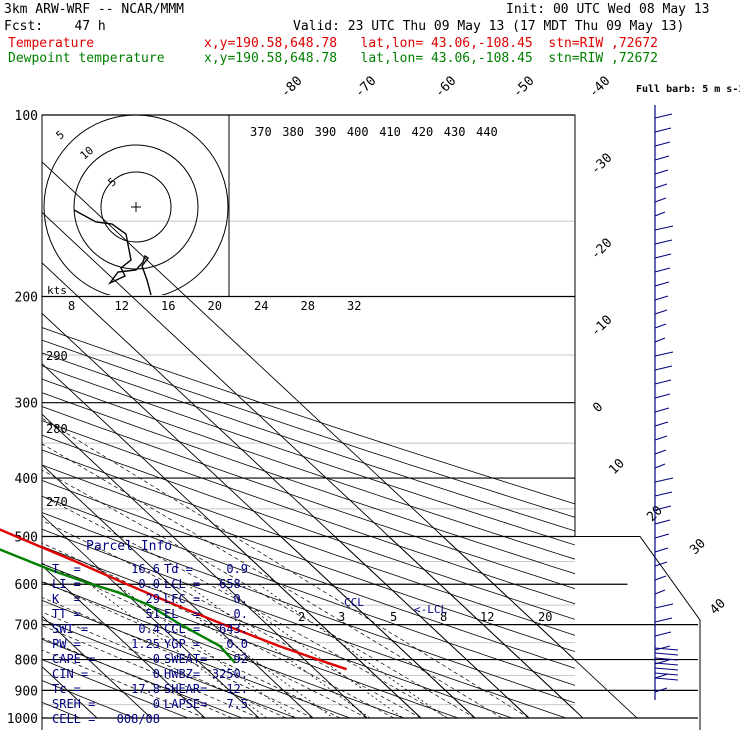 The height and width of the screenshot is (740, 740). I want to click on parcel-param-name: HWBZ=, so click(182, 674).